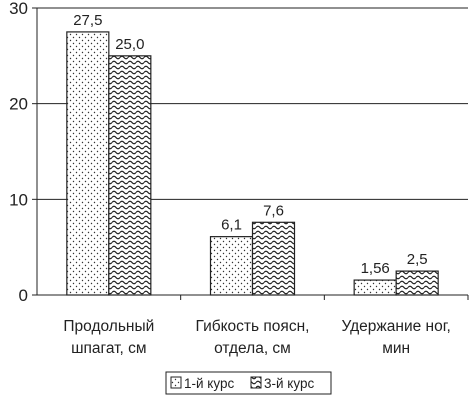 The width and height of the screenshot is (470, 400). What do you see at coordinates (18, 104) in the screenshot?
I see `y-tick-label: 20` at bounding box center [18, 104].